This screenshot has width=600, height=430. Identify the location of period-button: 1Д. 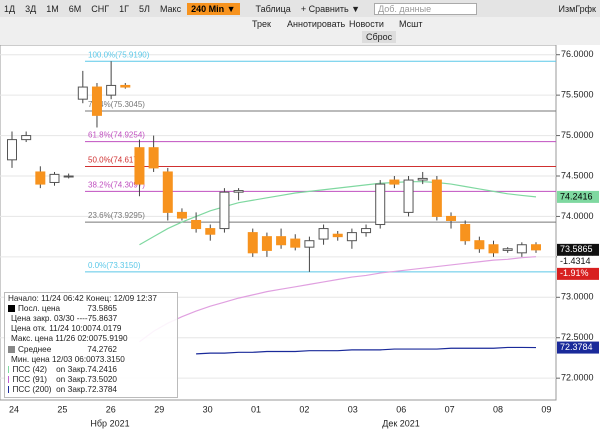
(10, 8).